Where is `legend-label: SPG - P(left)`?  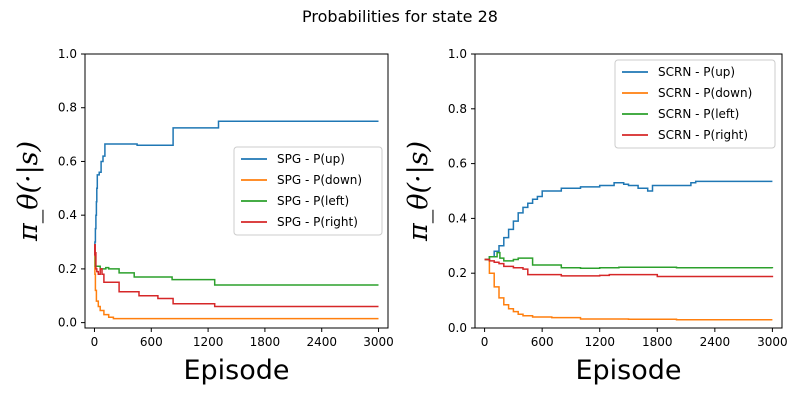 legend-label: SPG - P(left) is located at coordinates (313, 201).